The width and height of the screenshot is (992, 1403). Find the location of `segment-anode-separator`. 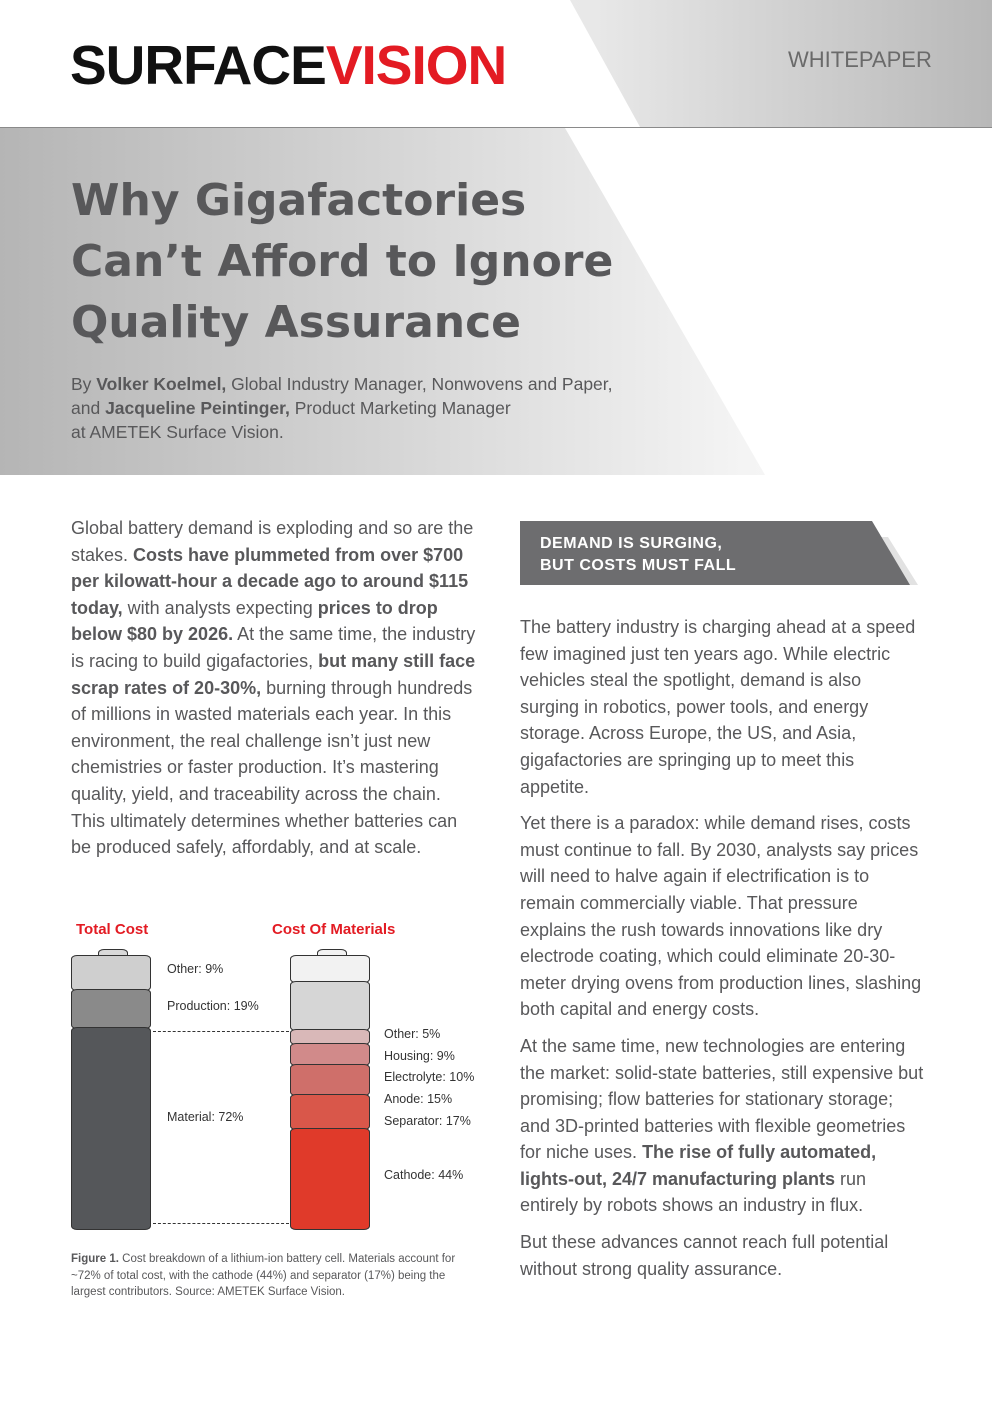

segment-anode-separator is located at coordinates (330, 1112).